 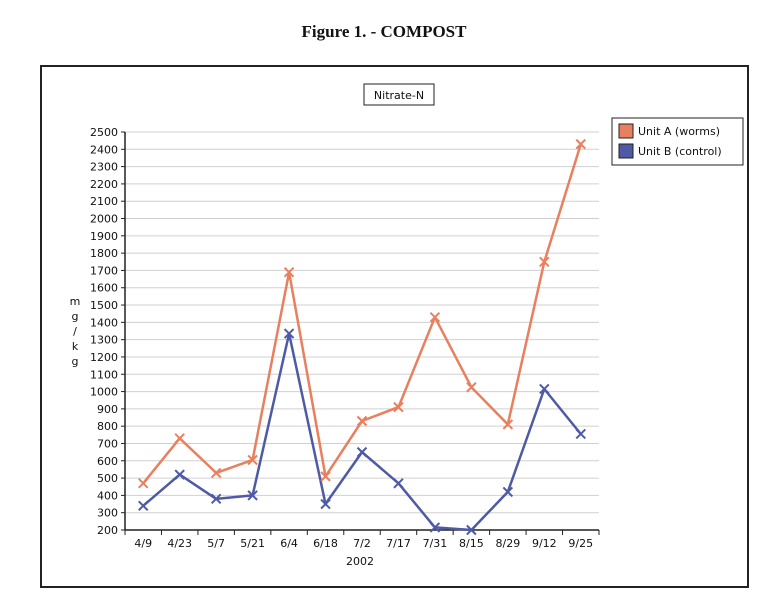 I want to click on x-tick-label-8-29: 8/29, so click(x=507, y=543).